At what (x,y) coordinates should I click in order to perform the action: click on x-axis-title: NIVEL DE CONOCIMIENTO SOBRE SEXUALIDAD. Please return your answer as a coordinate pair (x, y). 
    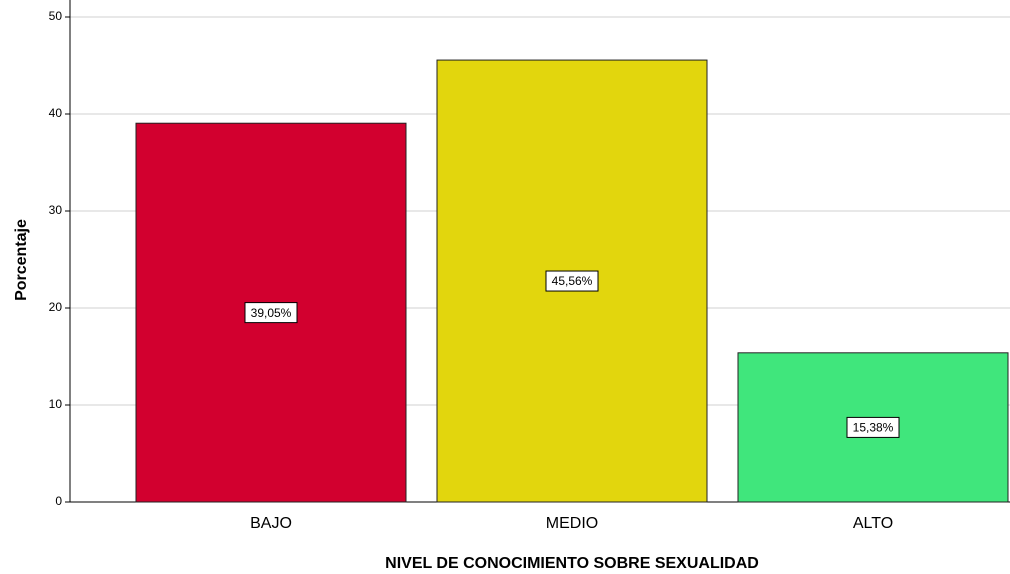
    Looking at the image, I should click on (572, 563).